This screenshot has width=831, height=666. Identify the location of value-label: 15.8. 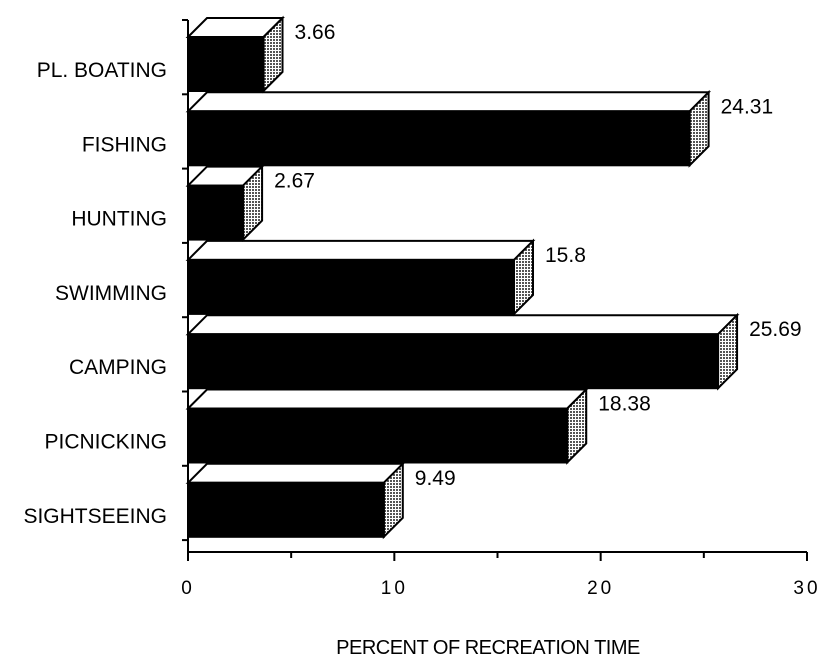
(565, 255).